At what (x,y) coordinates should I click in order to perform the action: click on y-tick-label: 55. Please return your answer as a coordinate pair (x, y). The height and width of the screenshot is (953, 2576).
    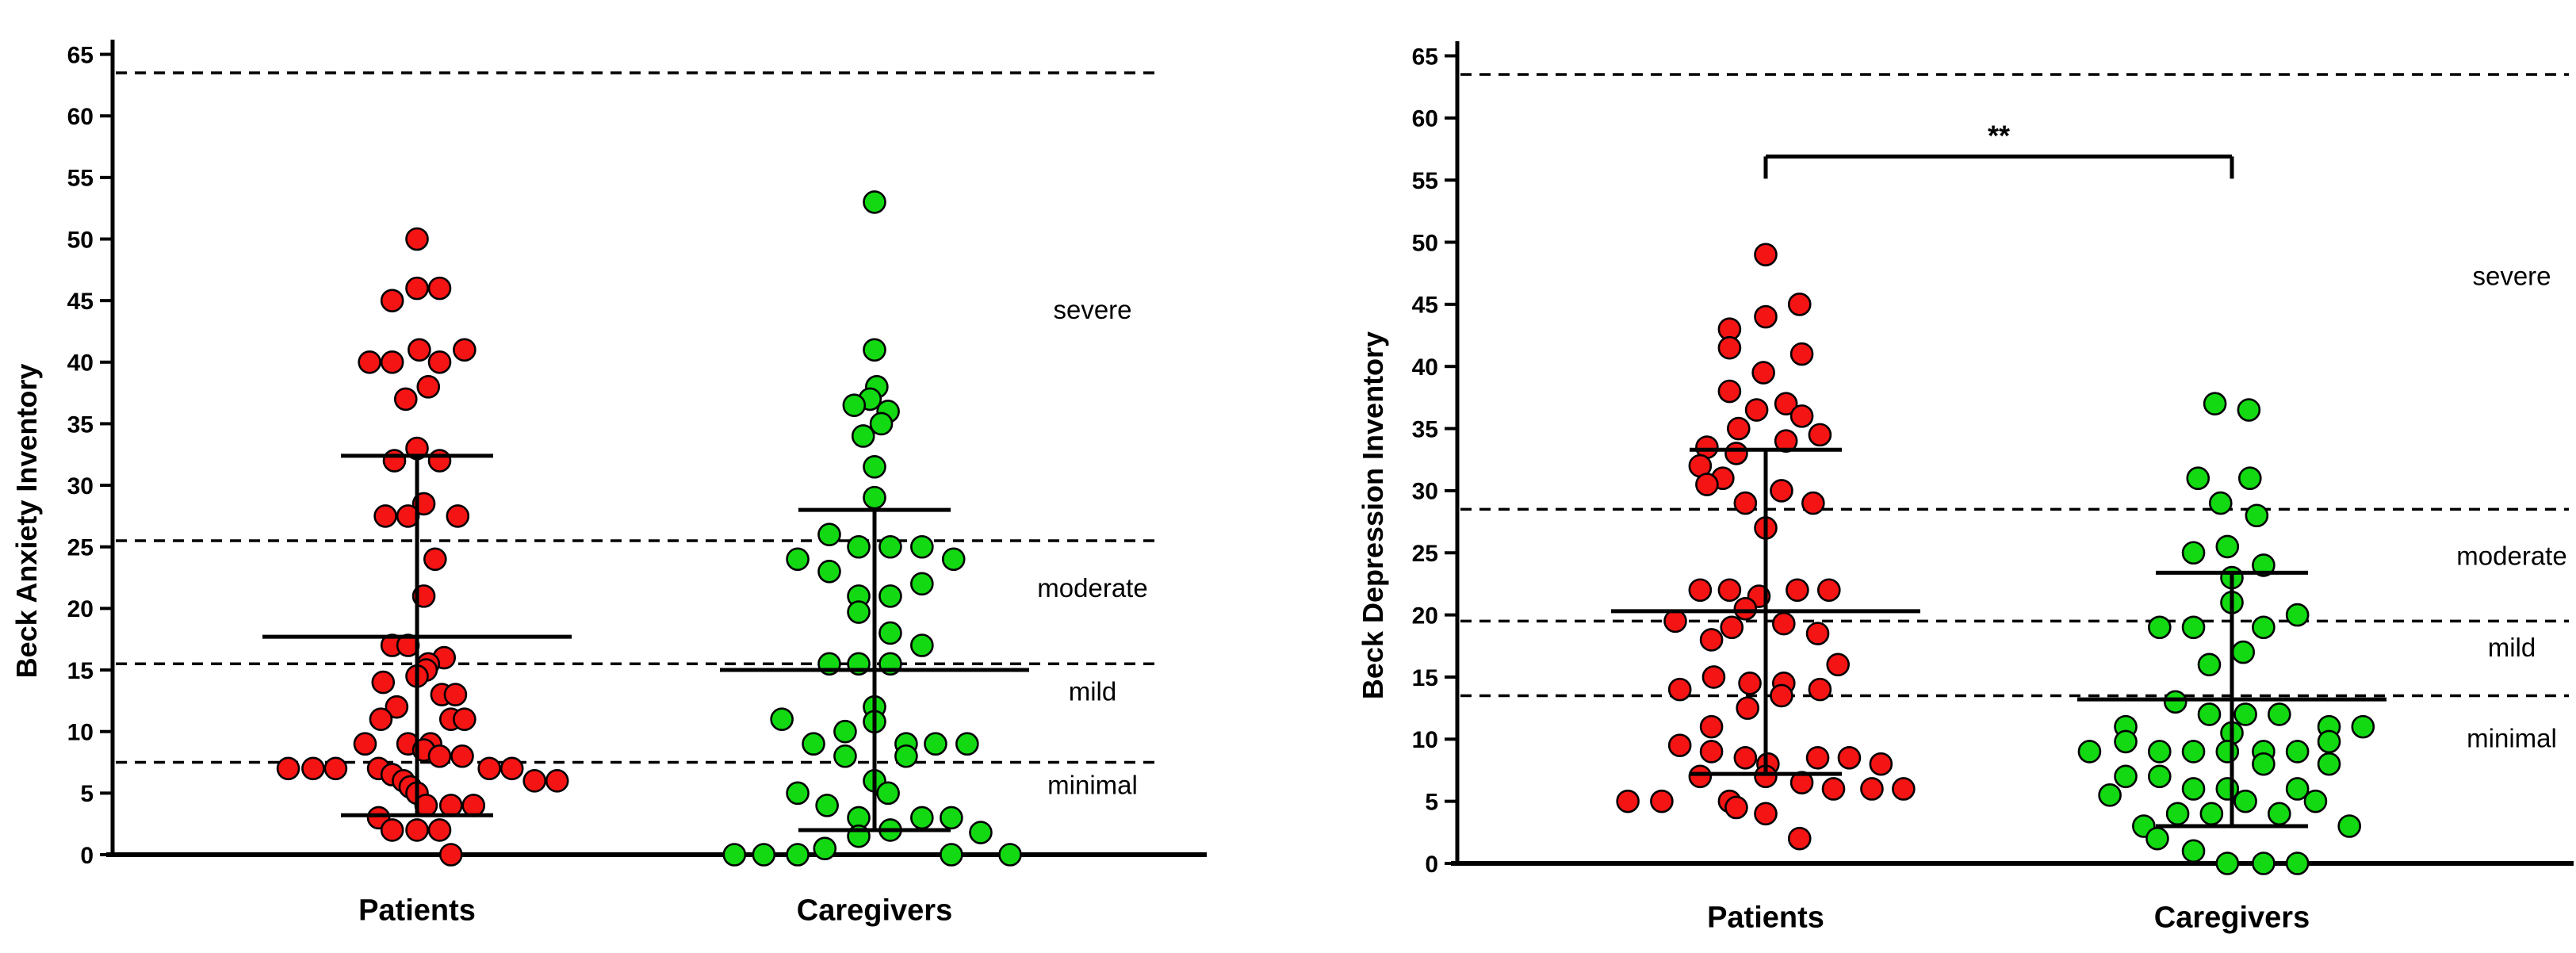
    Looking at the image, I should click on (80, 179).